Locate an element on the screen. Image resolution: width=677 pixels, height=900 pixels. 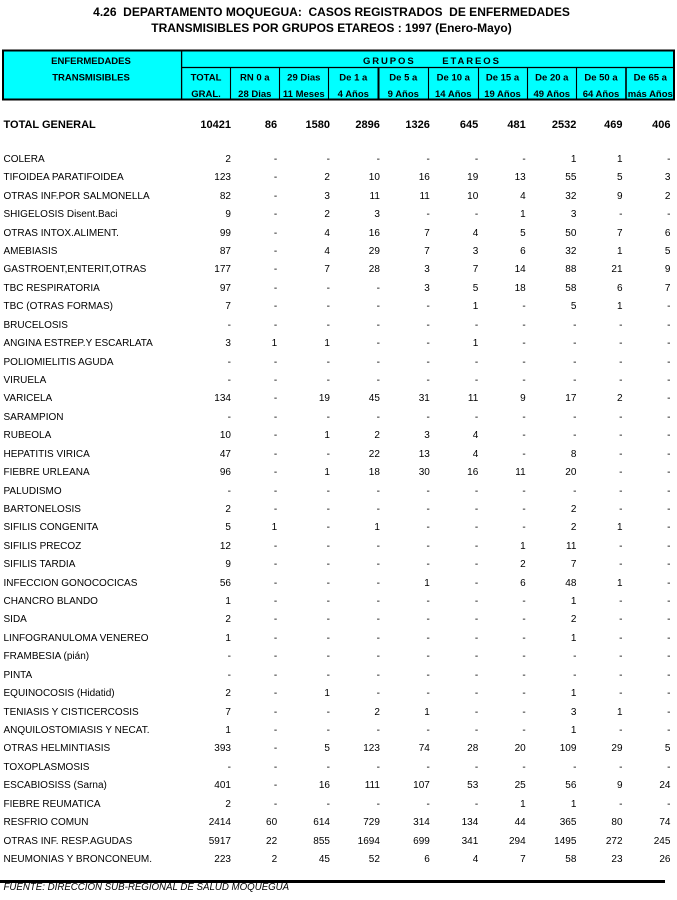
svg-text: ETAREOS is located at coordinates (471, 61).